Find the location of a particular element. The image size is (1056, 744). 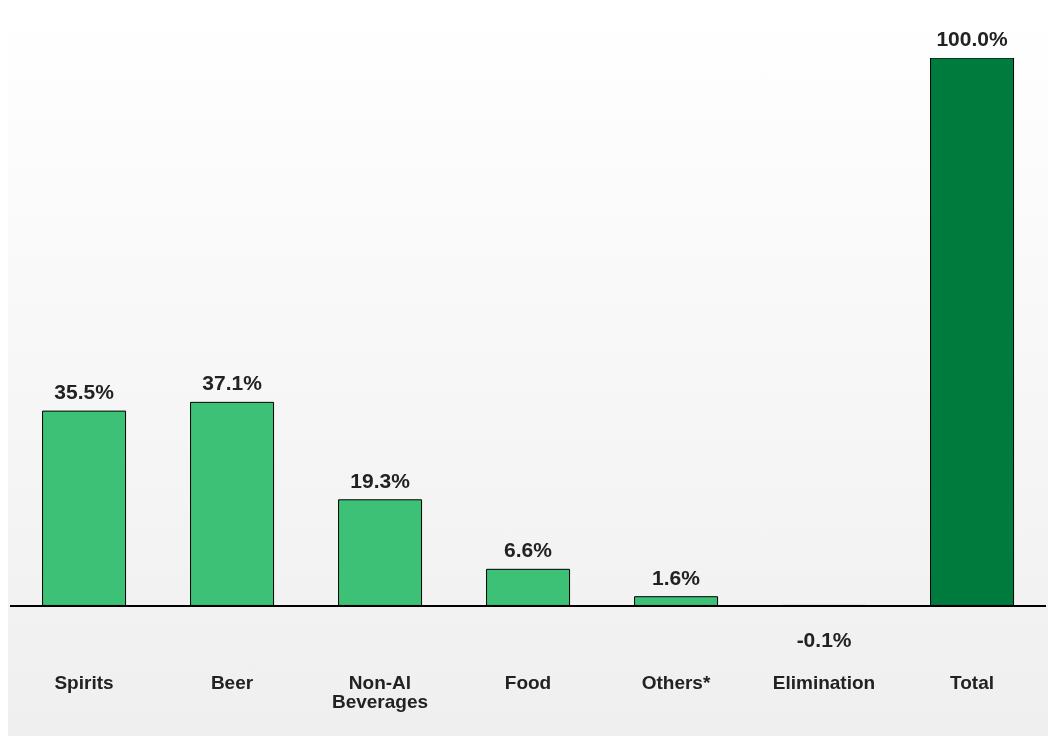

data-label: 37.1% is located at coordinates (232, 383).